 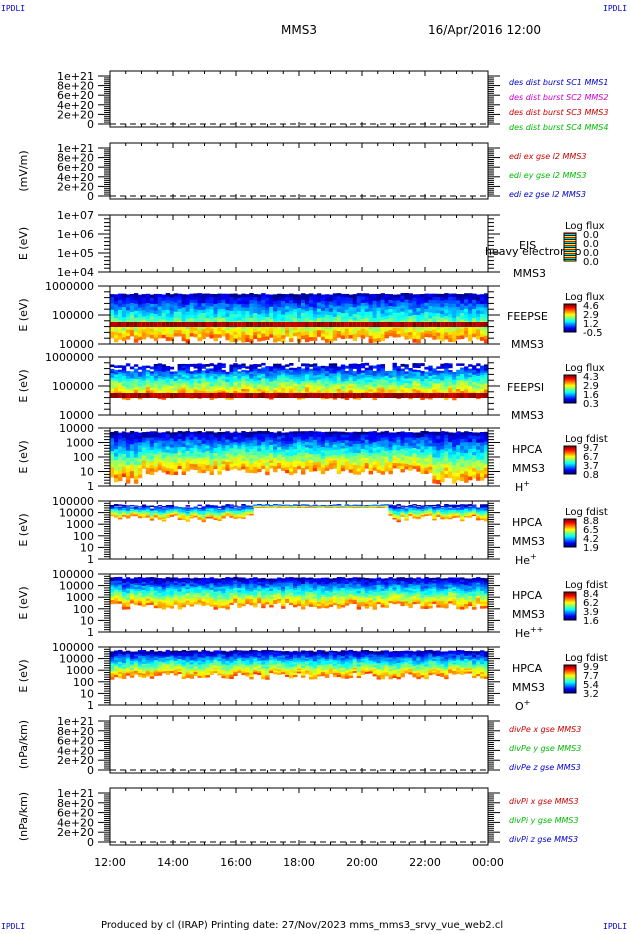 I want to click on colorbar-value: 0.0, so click(x=591, y=253).